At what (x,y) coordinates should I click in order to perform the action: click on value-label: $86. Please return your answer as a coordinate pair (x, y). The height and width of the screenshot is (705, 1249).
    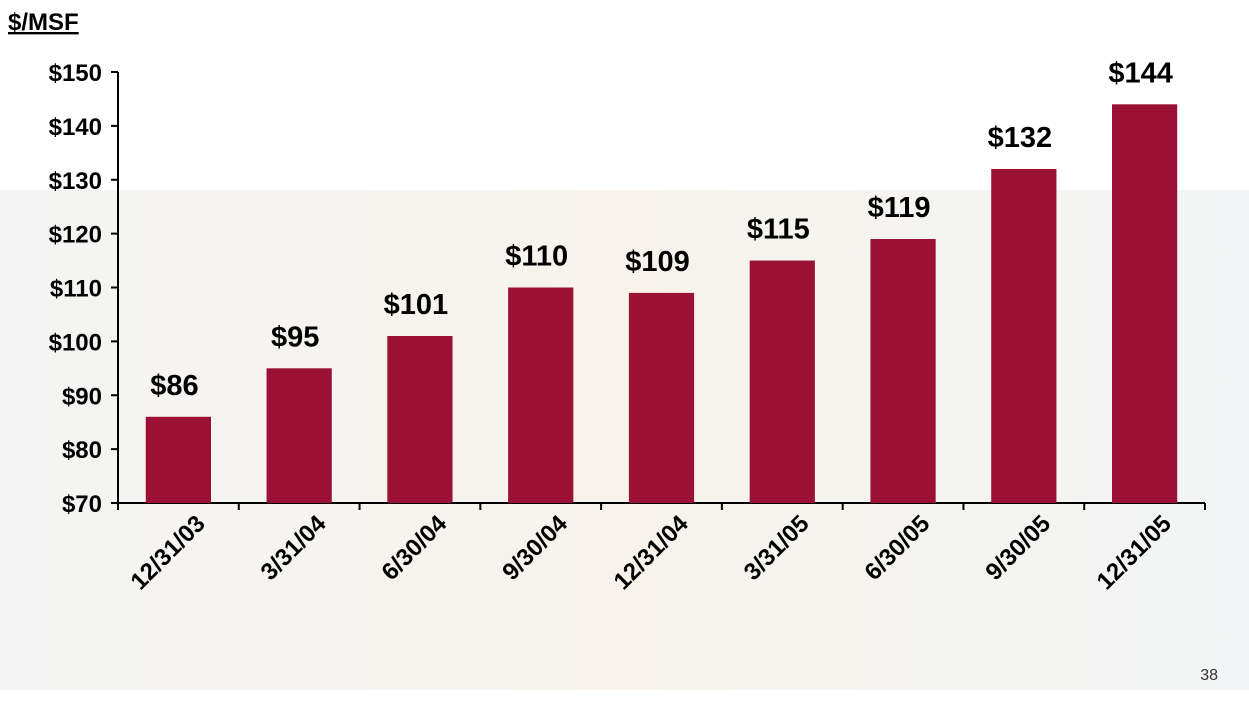
    Looking at the image, I should click on (174, 386).